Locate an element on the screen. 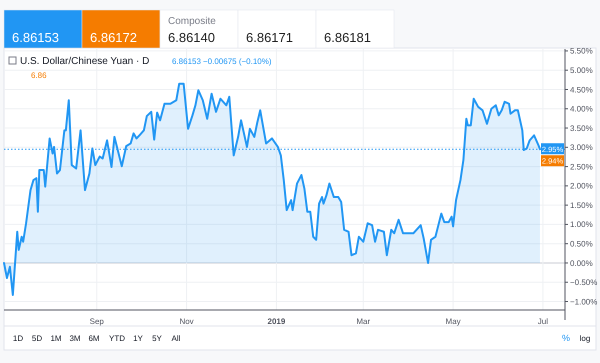  x-tick-label: Sep is located at coordinates (97, 321).